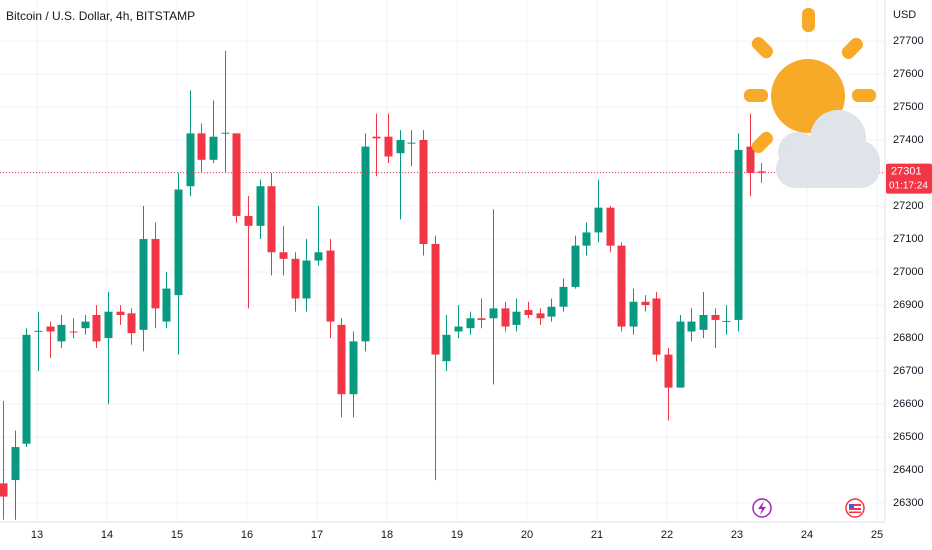 This screenshot has height=550, width=932. What do you see at coordinates (247, 535) in the screenshot?
I see `x-tick-label: 16` at bounding box center [247, 535].